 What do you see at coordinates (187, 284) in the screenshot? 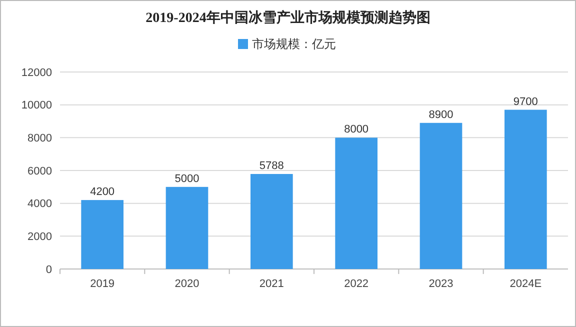
I see `x-tick-label: 2020` at bounding box center [187, 284].